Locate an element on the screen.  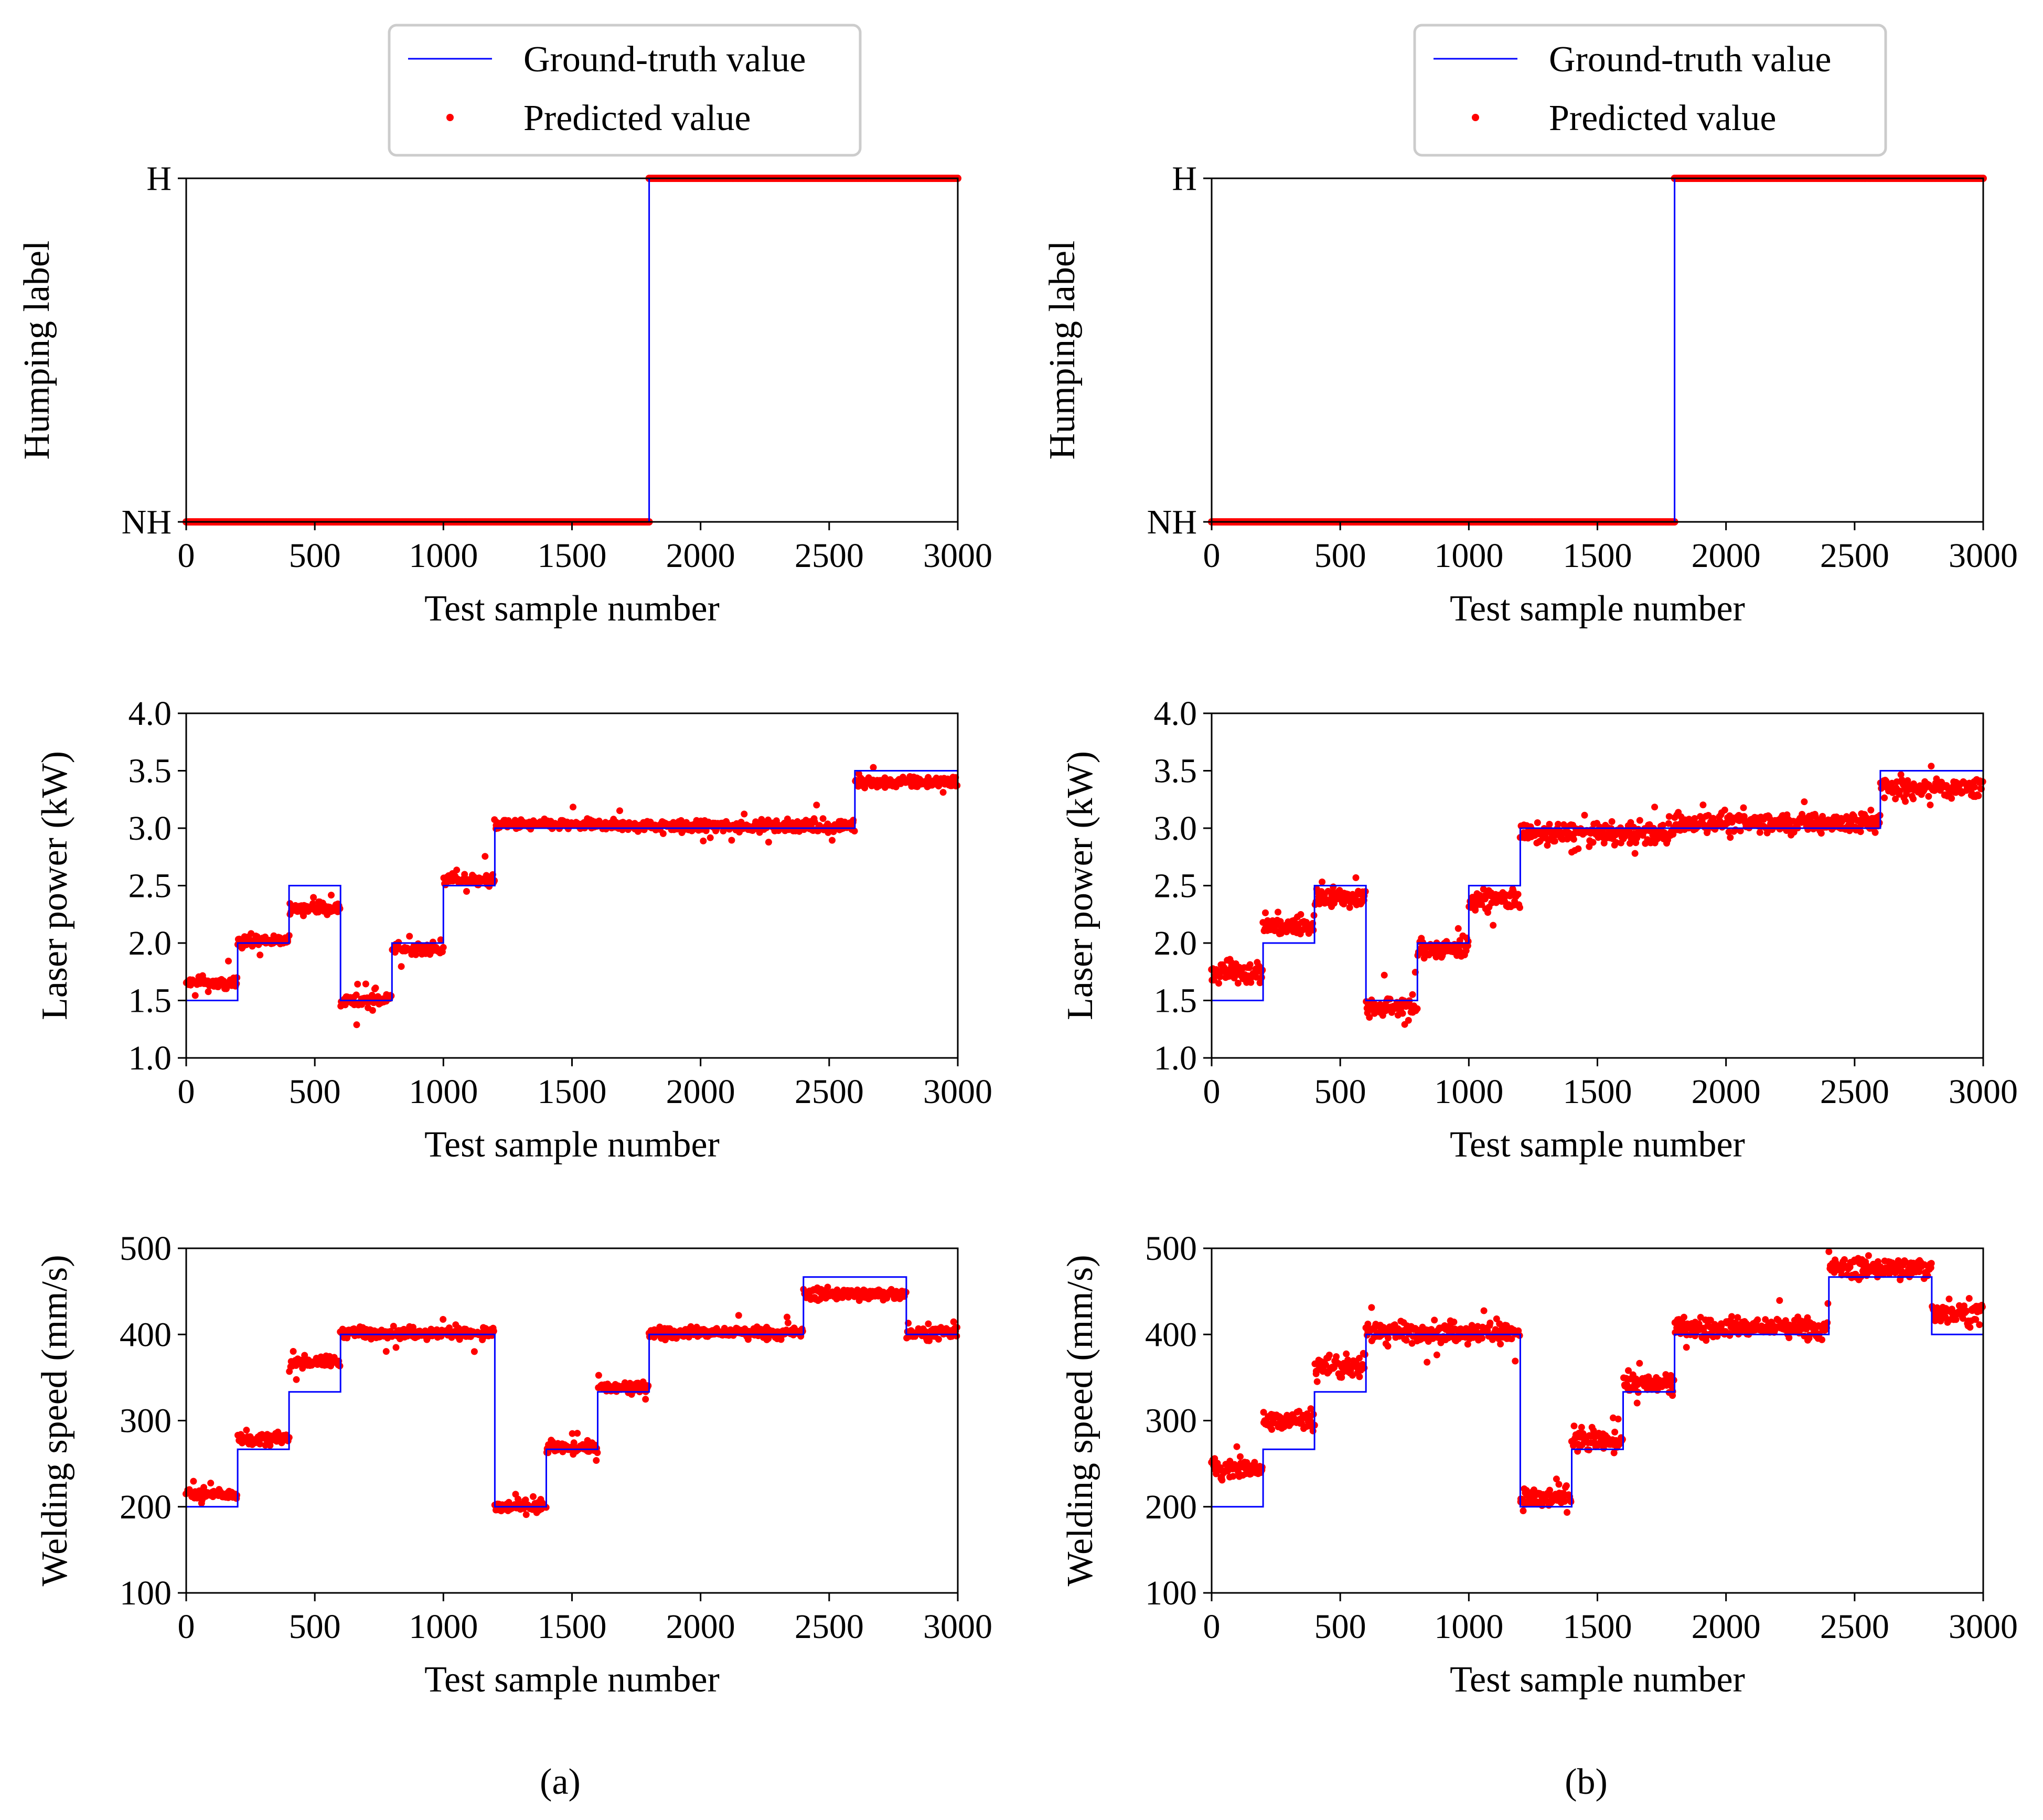
a-speed-ytick-label: 400 is located at coordinates (146, 1334).